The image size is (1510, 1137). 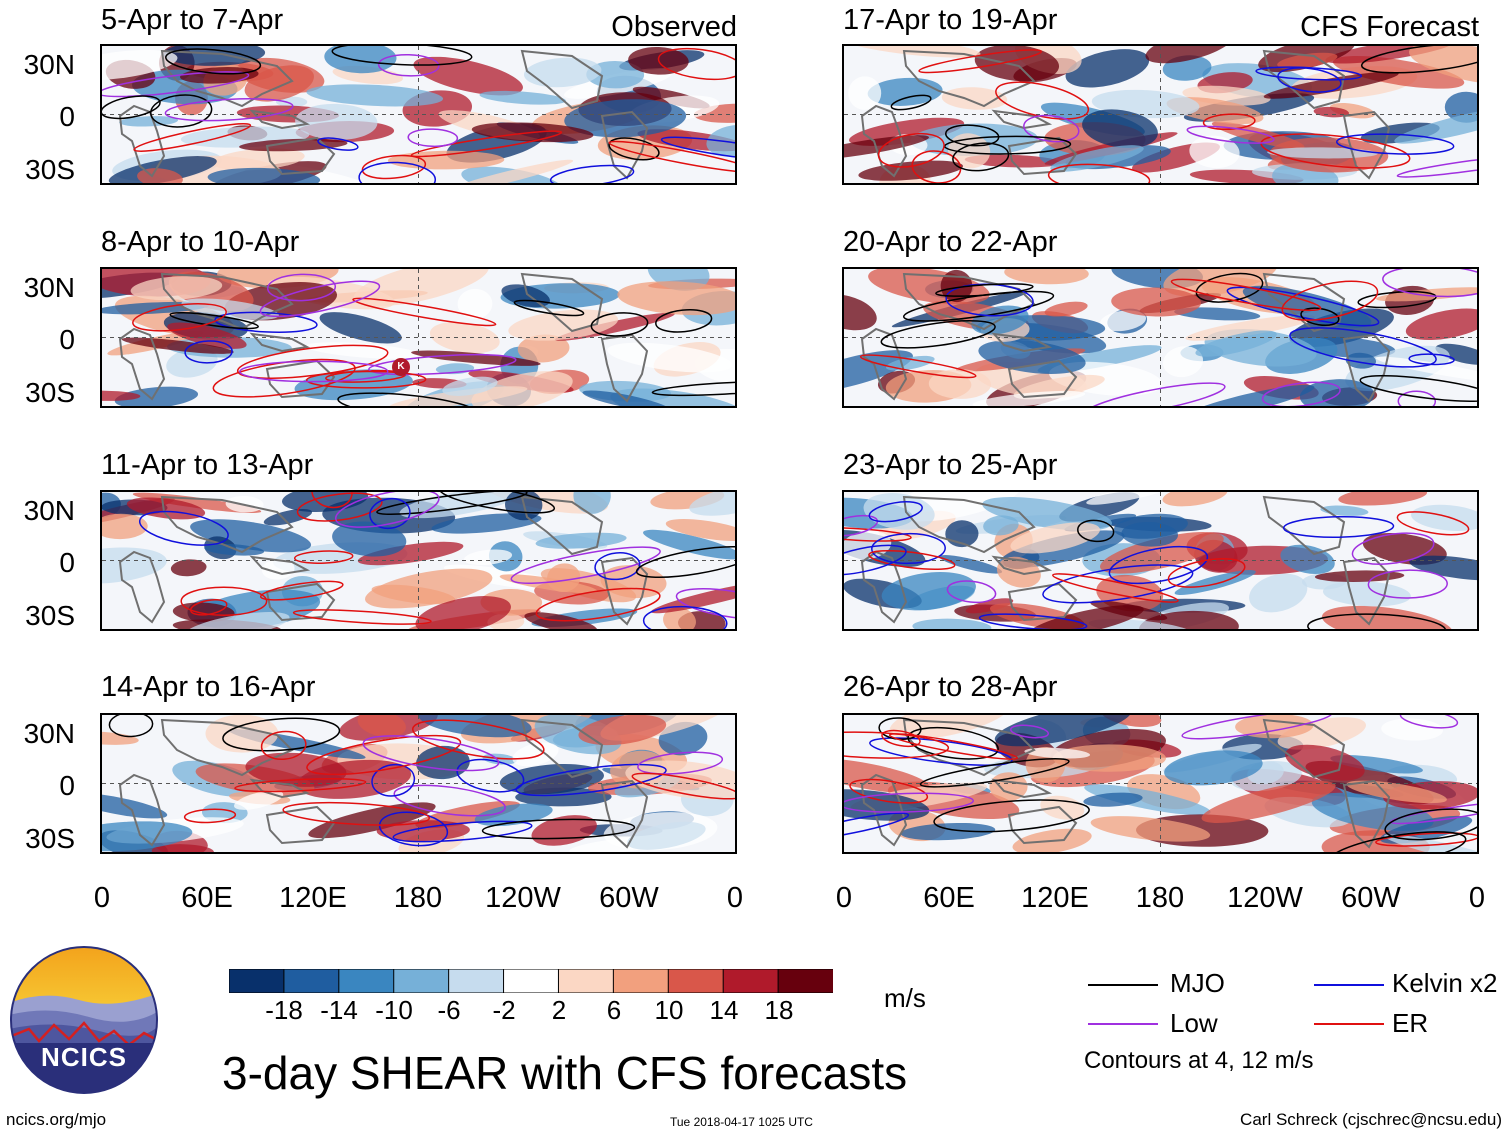 I want to click on lon-label: 180, so click(x=418, y=898).